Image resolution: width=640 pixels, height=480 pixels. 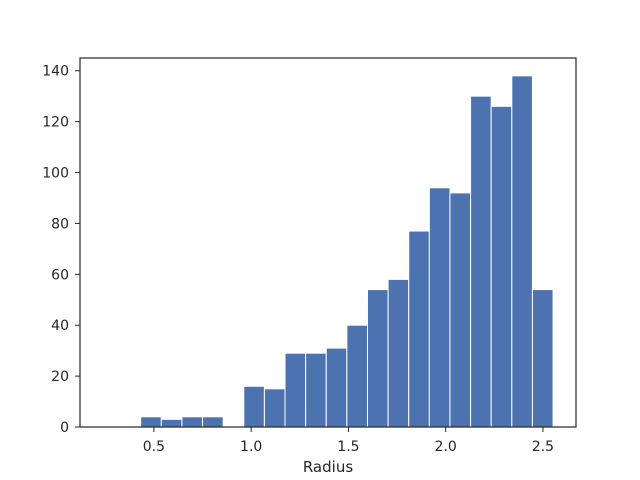 What do you see at coordinates (55, 123) in the screenshot?
I see `y-tick-label: 120` at bounding box center [55, 123].